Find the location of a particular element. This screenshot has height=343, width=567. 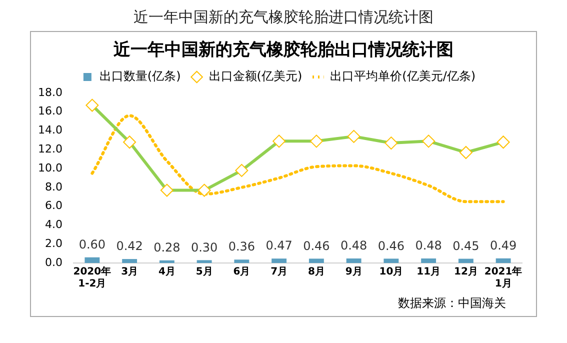

data-label: 0.60 is located at coordinates (92, 244).